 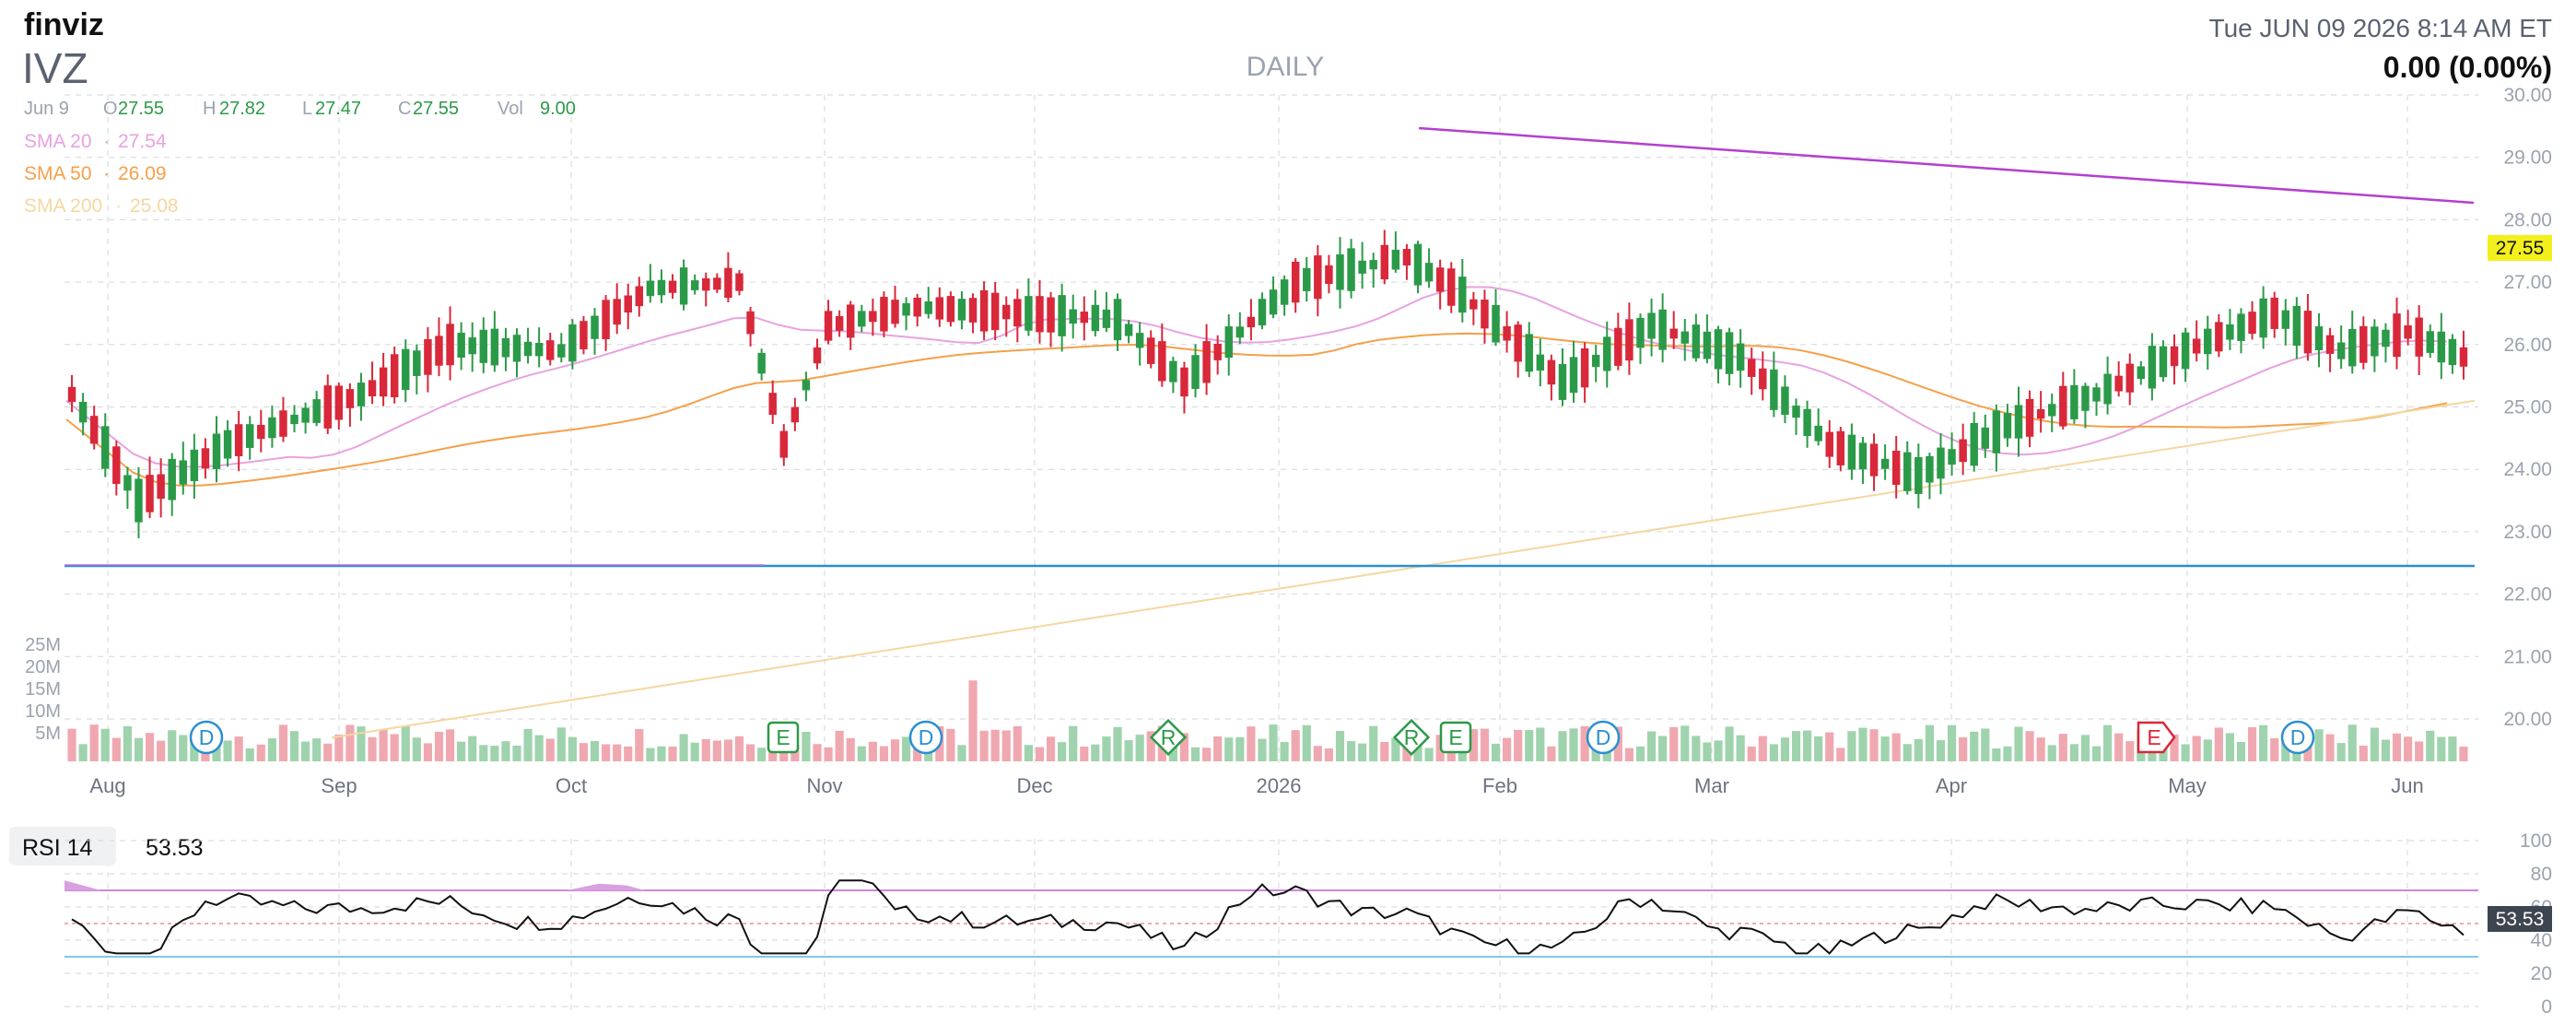 I want to click on ohlc-close-label: C, so click(x=404, y=109).